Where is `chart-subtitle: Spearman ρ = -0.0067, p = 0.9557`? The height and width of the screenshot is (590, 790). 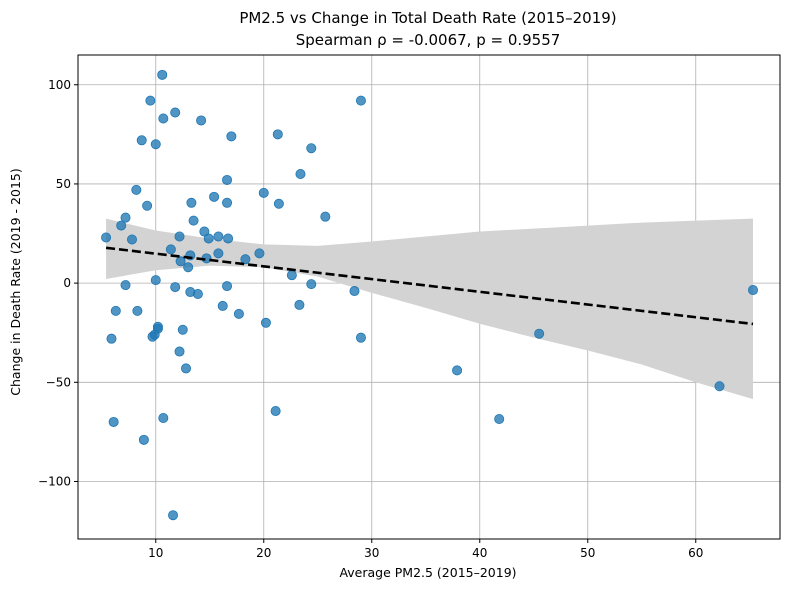 chart-subtitle: Spearman ρ = -0.0067, p = 0.9557 is located at coordinates (428, 40).